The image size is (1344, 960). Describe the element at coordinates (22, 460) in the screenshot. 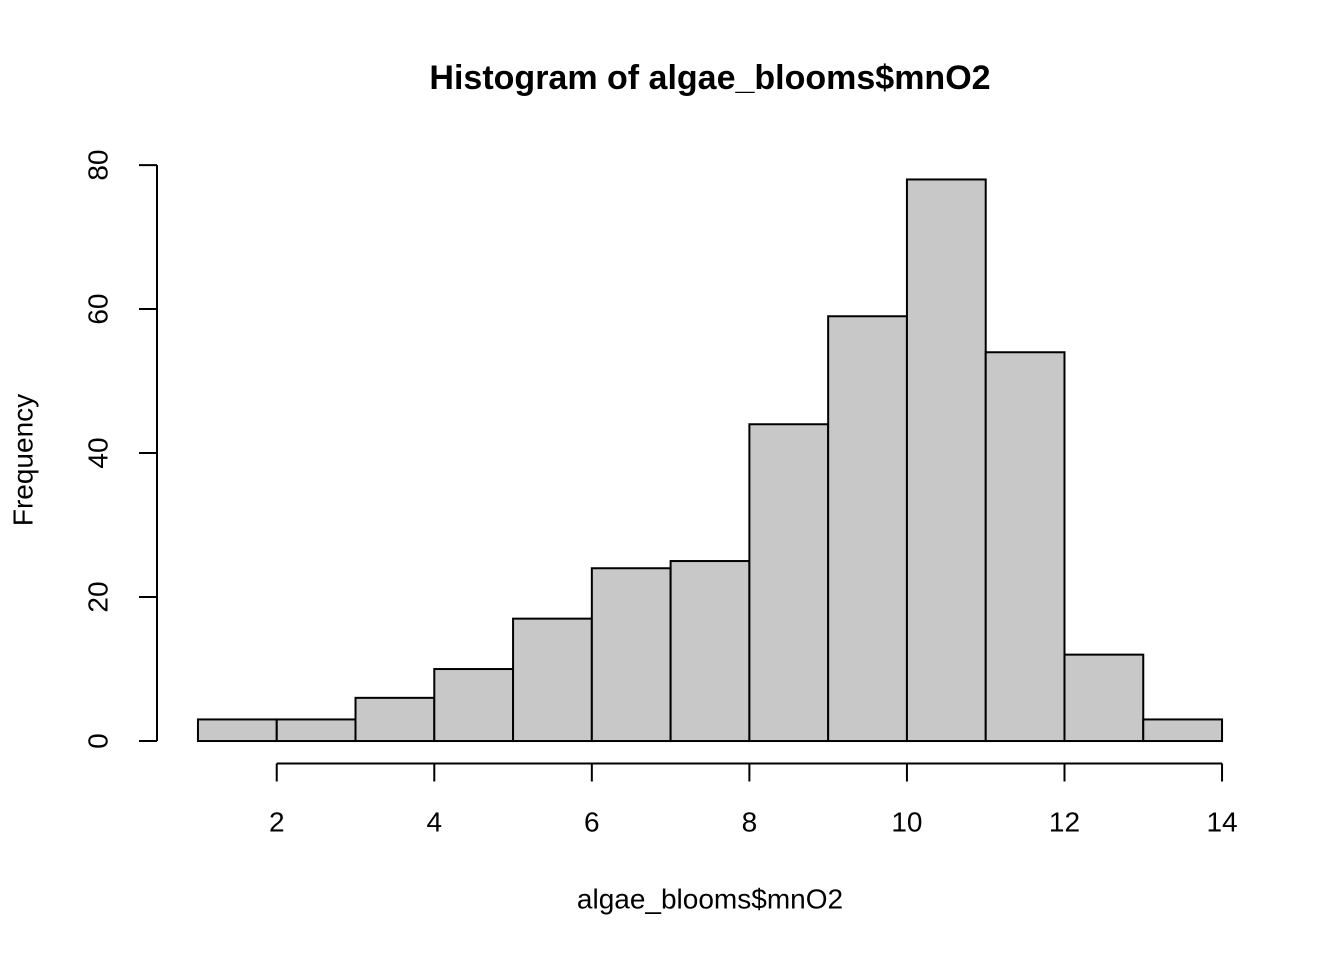

I see `y-axis-label: Frequency` at that location.